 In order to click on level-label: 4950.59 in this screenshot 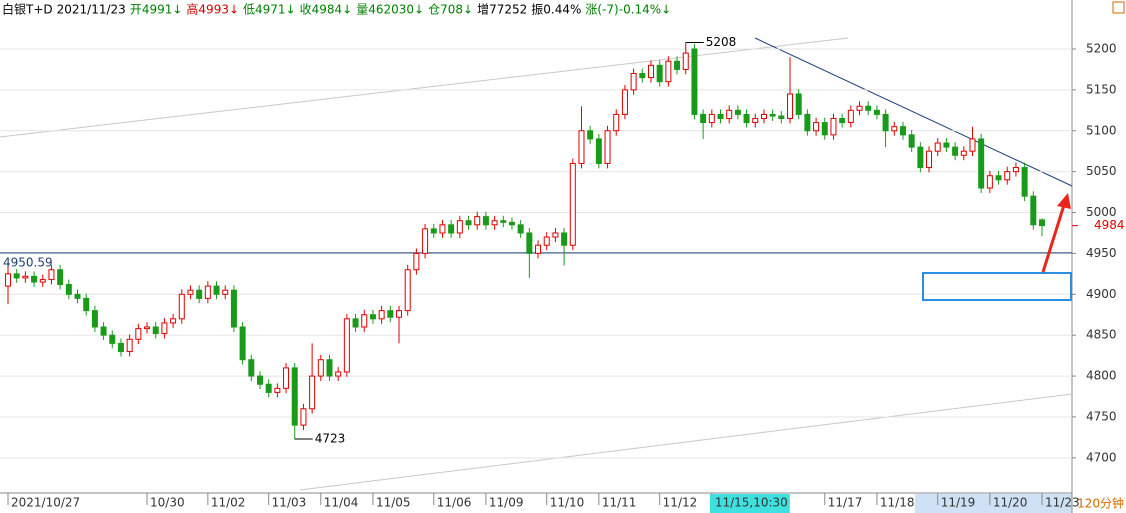, I will do `click(28, 262)`.